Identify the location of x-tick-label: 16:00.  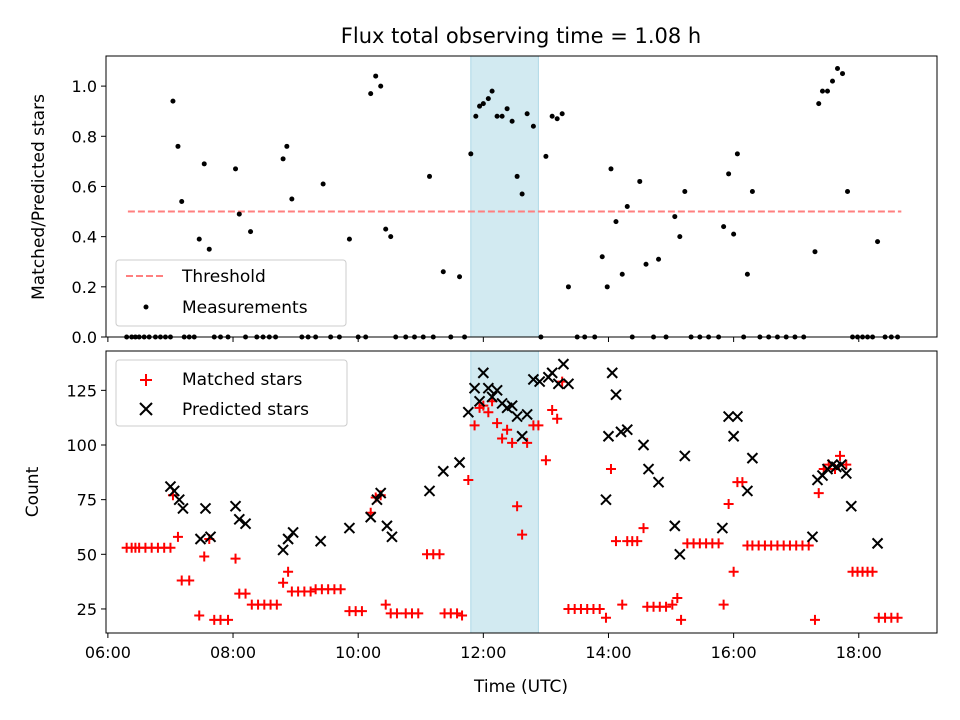
(734, 652).